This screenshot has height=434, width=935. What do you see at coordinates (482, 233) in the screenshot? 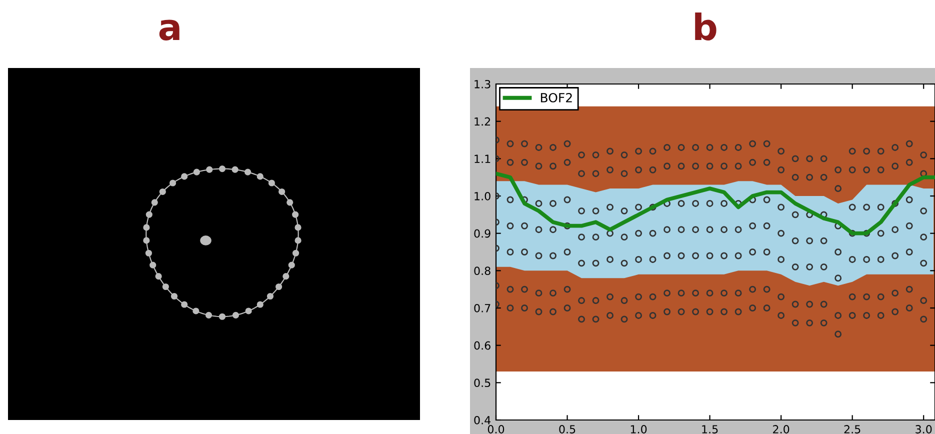
I see `y-tick-label: 0.9` at bounding box center [482, 233].